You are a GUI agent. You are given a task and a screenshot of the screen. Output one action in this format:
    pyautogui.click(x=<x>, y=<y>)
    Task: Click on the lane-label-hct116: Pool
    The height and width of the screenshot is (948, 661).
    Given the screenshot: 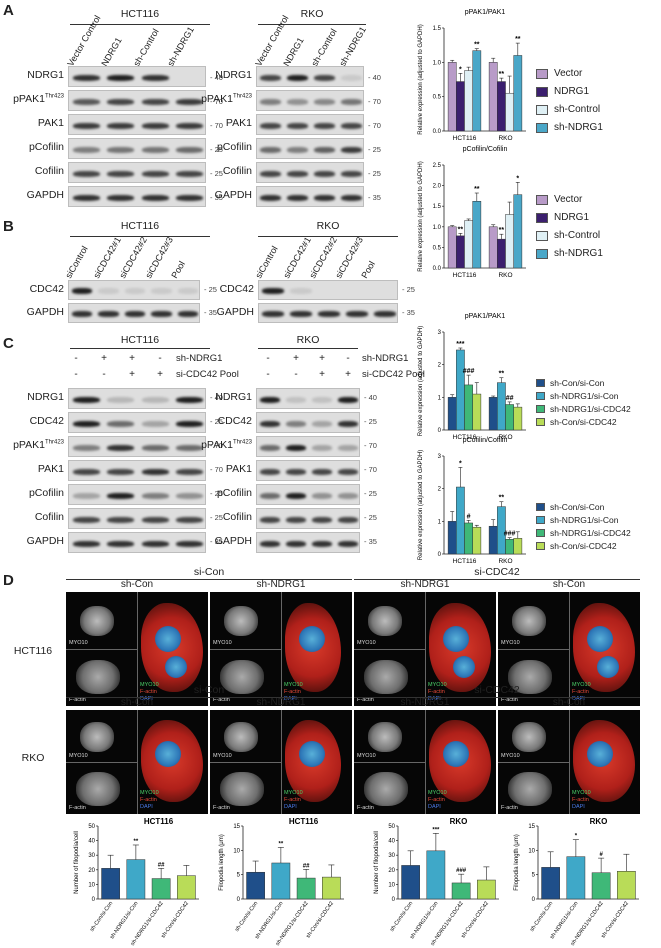 What is the action you would take?
    pyautogui.click(x=178, y=269)
    